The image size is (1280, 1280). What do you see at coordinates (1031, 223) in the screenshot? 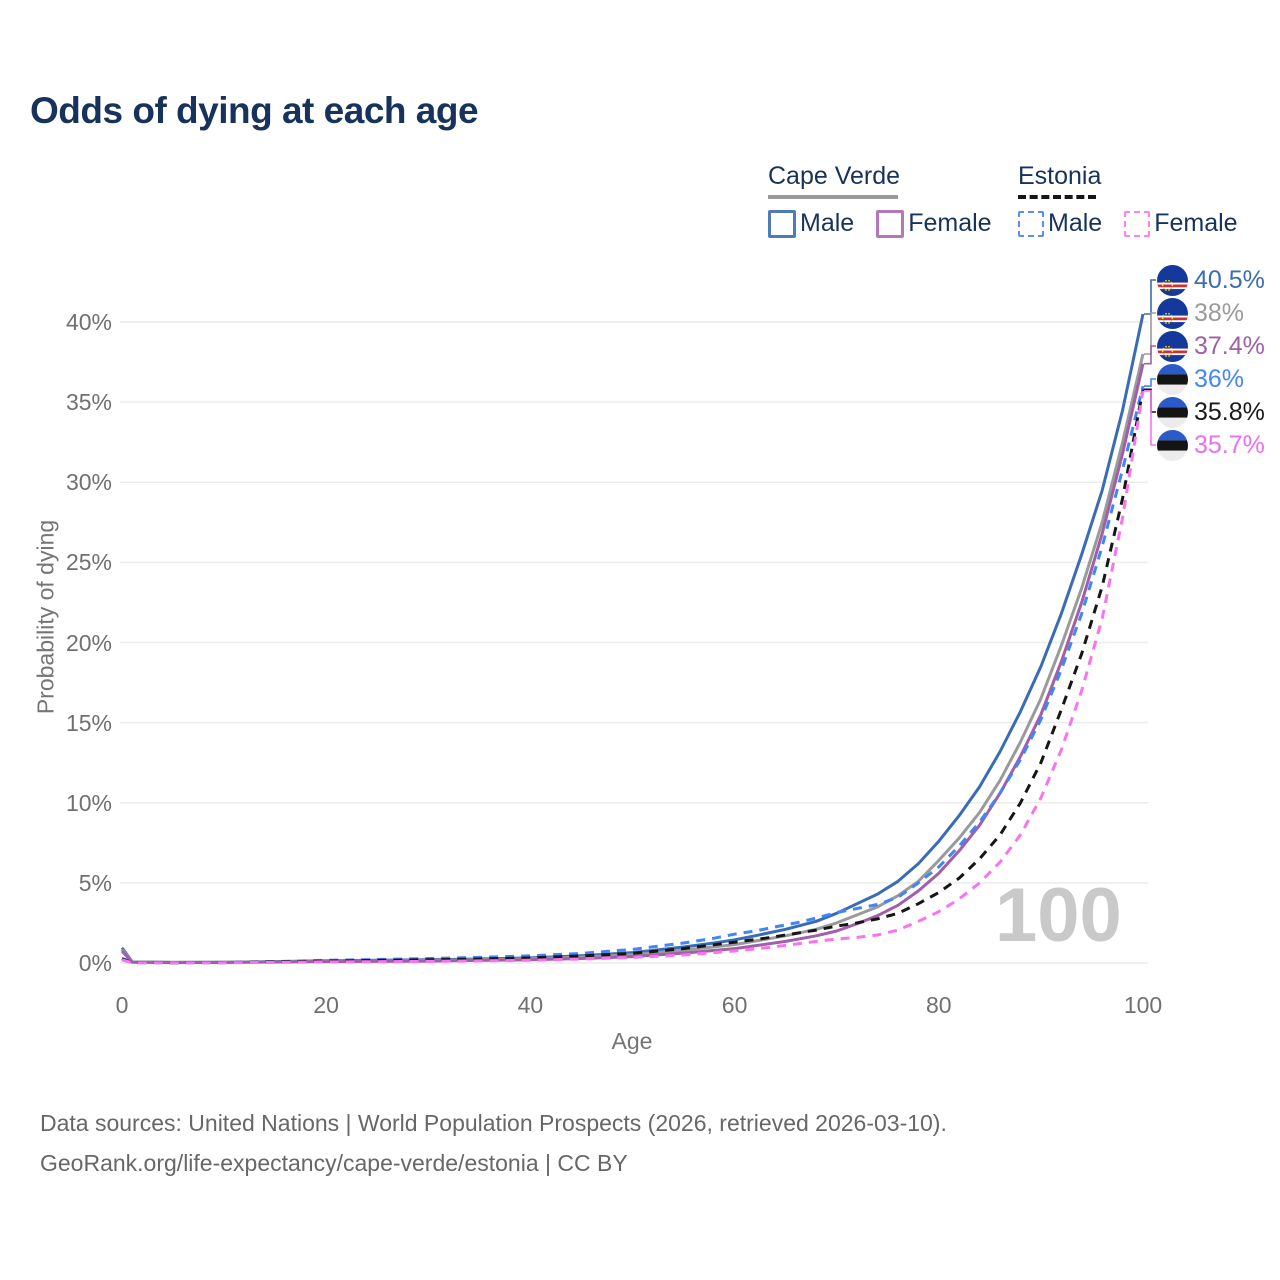
I see `legend-swatch-estonia-male-icon` at bounding box center [1031, 223].